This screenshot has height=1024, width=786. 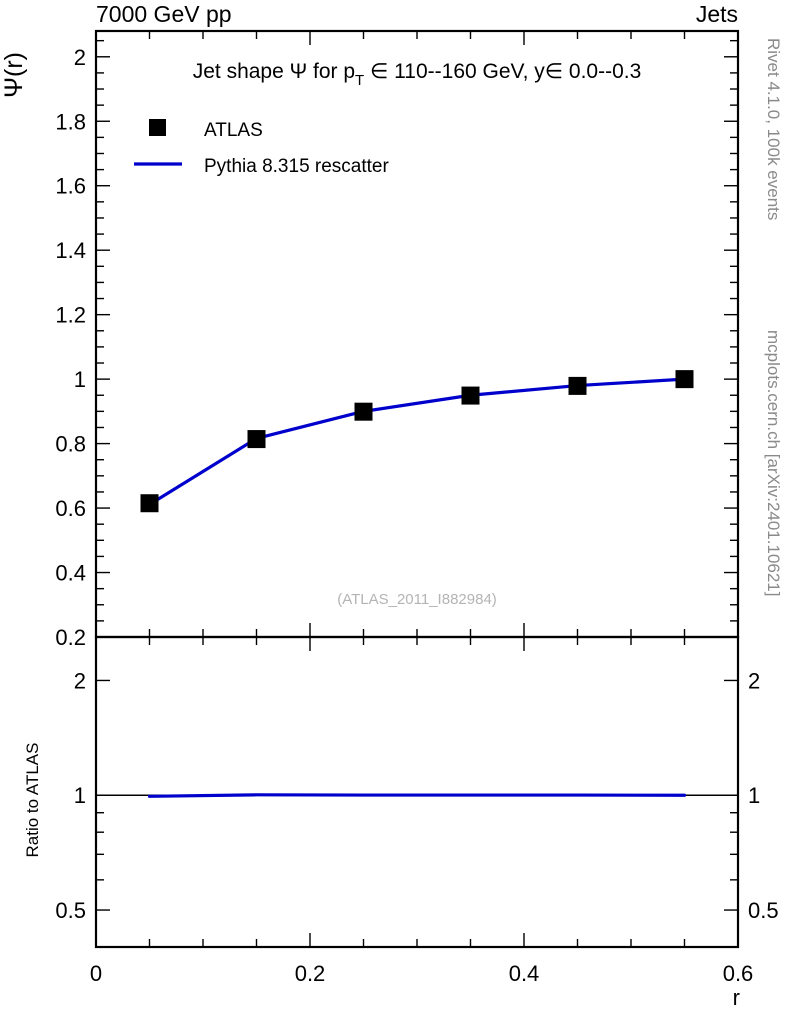 What do you see at coordinates (70, 121) in the screenshot?
I see `y-tick-label-main: 1.8` at bounding box center [70, 121].